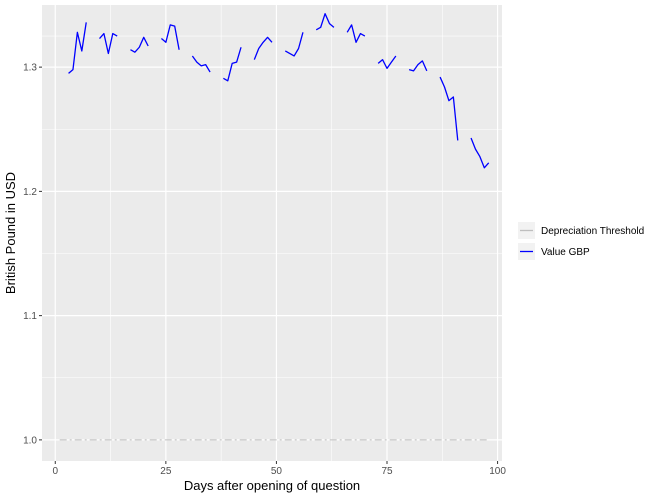 This screenshot has height=498, width=664. Describe the element at coordinates (30, 68) in the screenshot. I see `y-tick-label: 1.3` at that location.